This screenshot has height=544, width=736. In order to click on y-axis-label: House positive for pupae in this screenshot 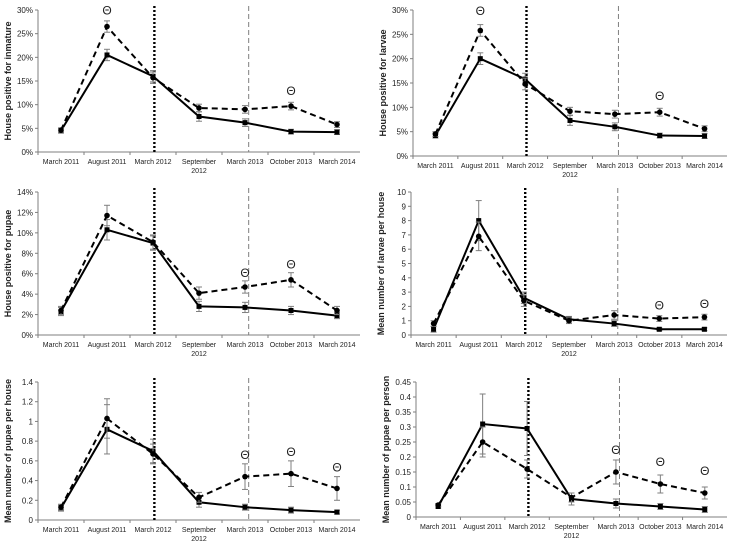, I will do `click(8, 264)`.